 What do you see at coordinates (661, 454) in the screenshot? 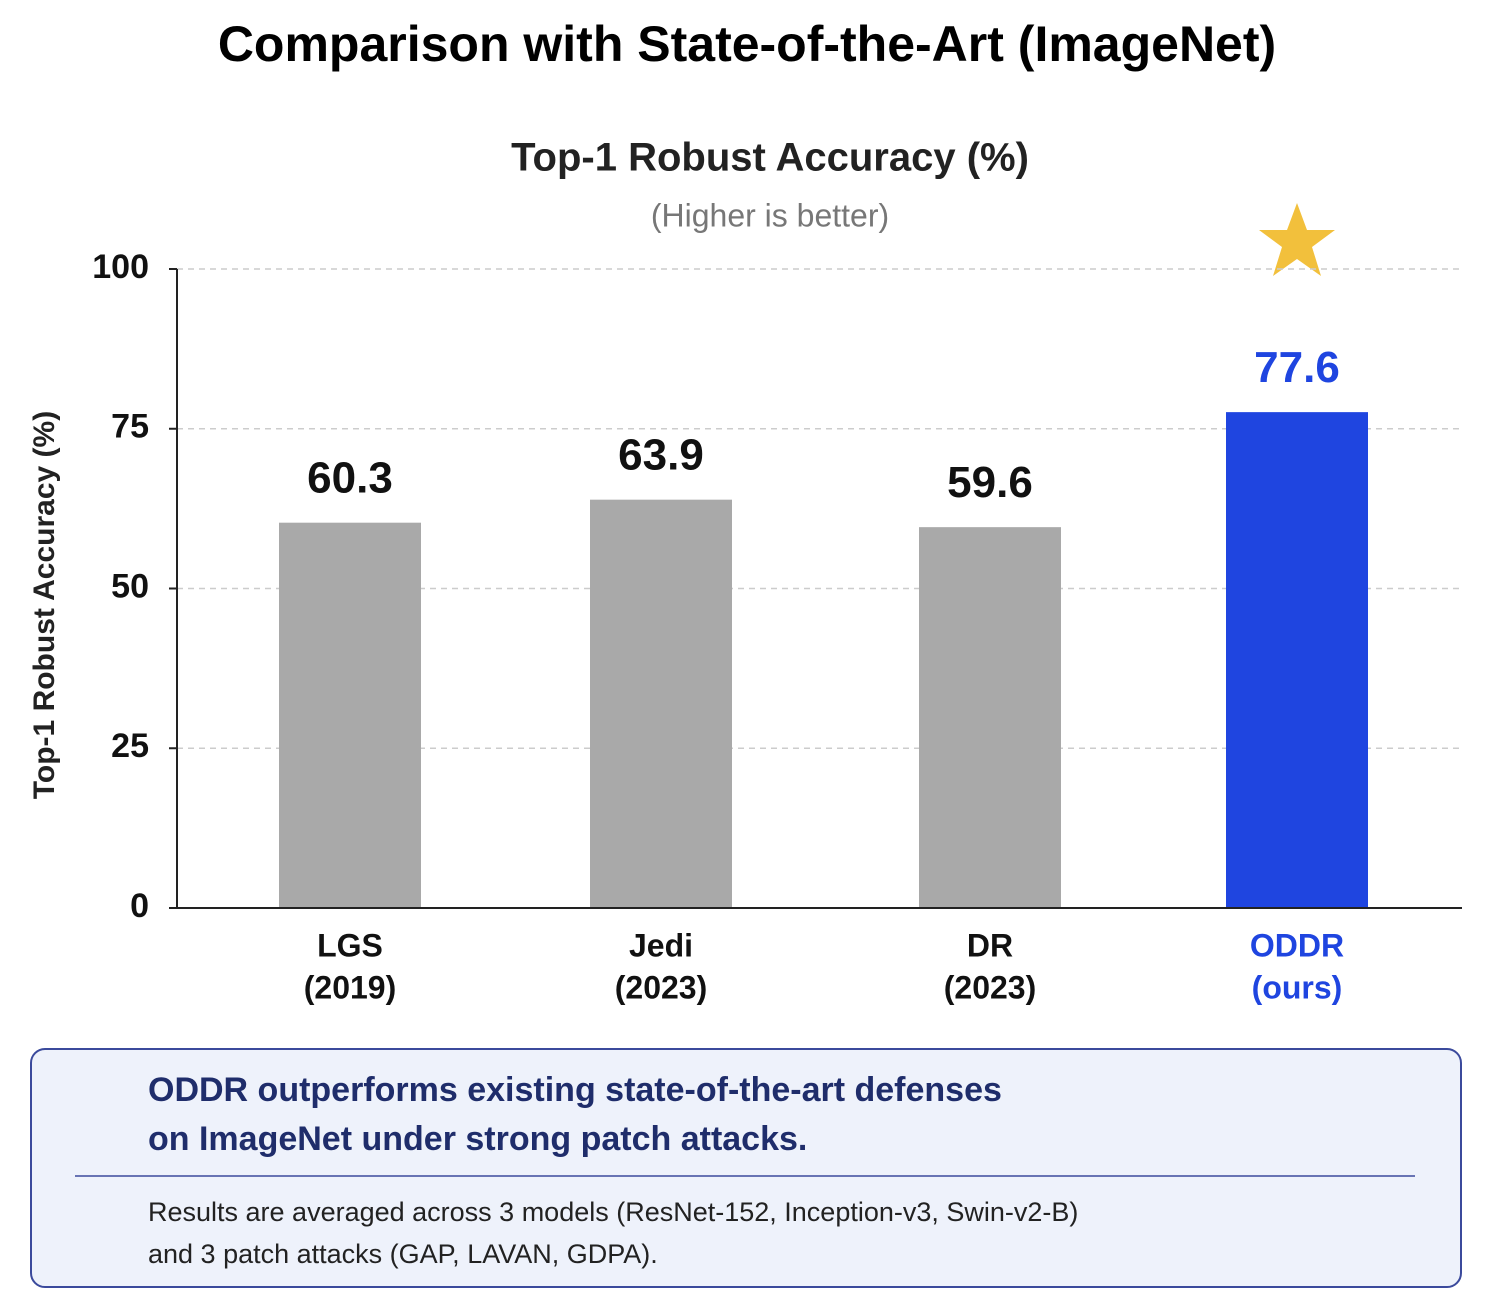
I see `value-label: 63.9` at bounding box center [661, 454].